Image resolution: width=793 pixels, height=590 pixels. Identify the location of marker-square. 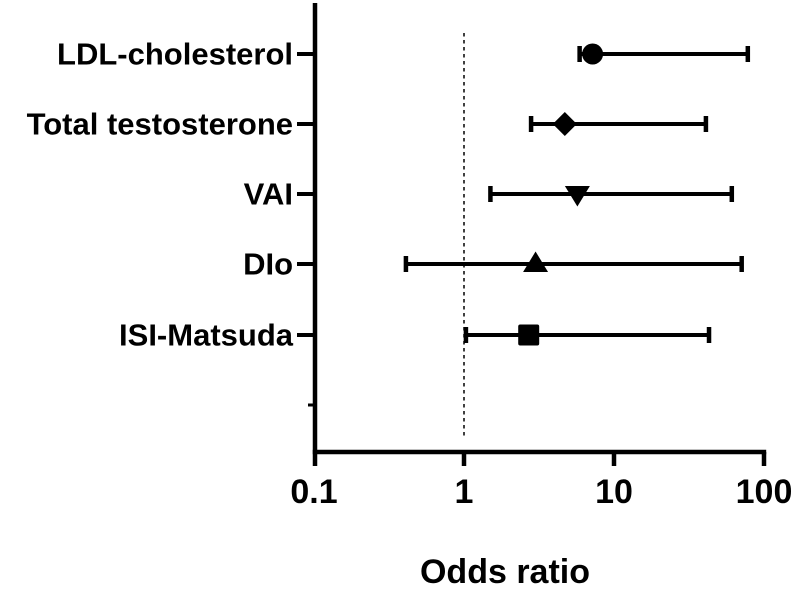
(529, 335).